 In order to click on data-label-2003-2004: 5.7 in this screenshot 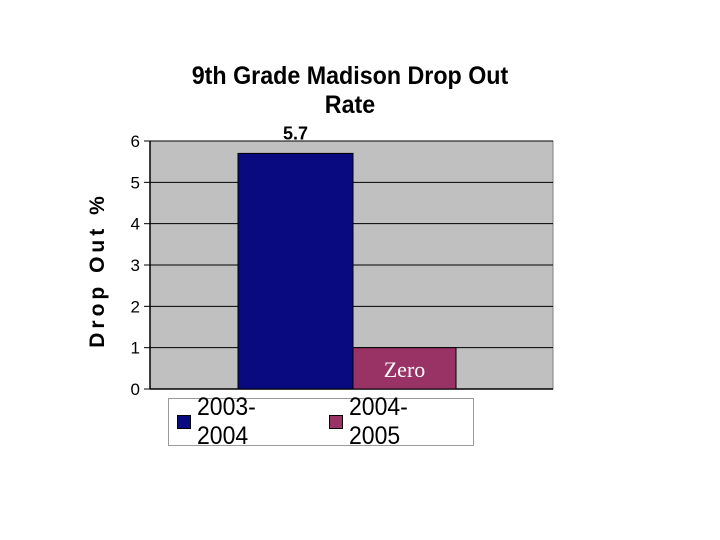, I will do `click(295, 133)`.